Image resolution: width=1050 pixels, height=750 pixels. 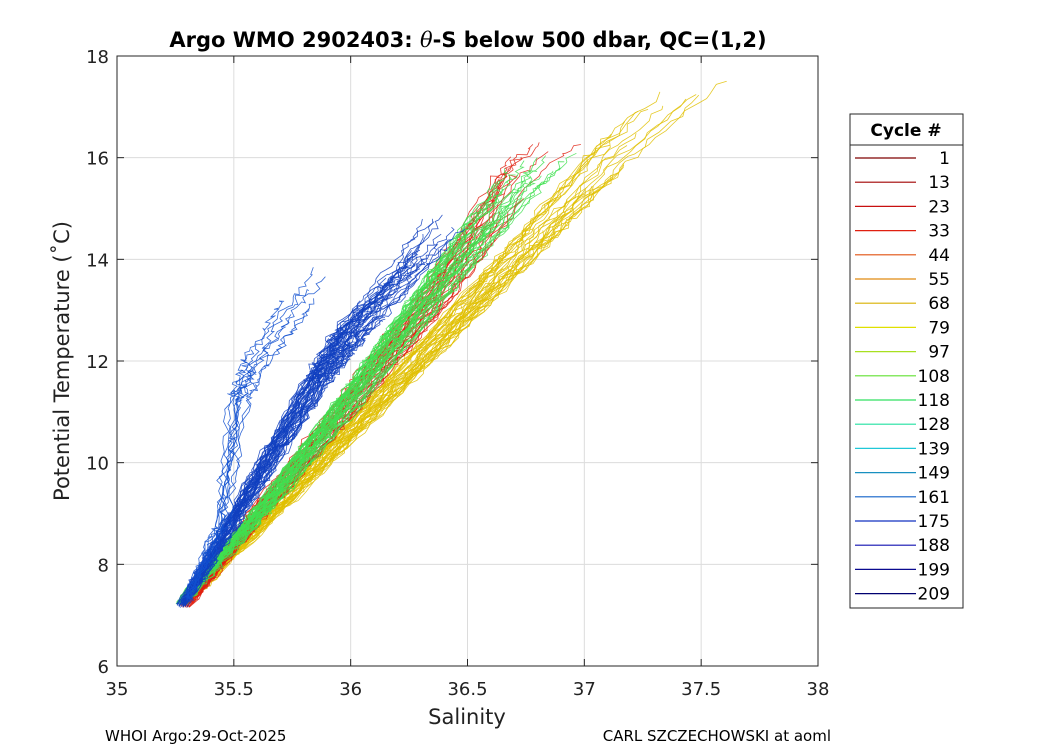 What do you see at coordinates (117, 689) in the screenshot?
I see `x-tick-label: 35` at bounding box center [117, 689].